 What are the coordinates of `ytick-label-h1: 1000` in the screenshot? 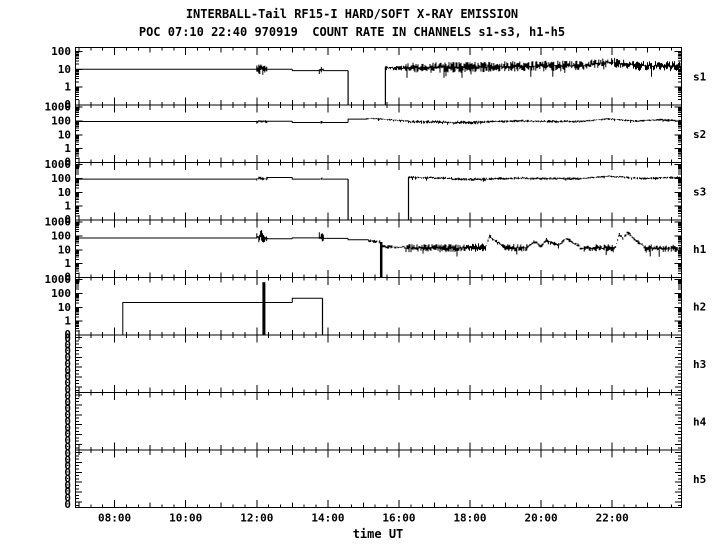 It's located at (58, 222).